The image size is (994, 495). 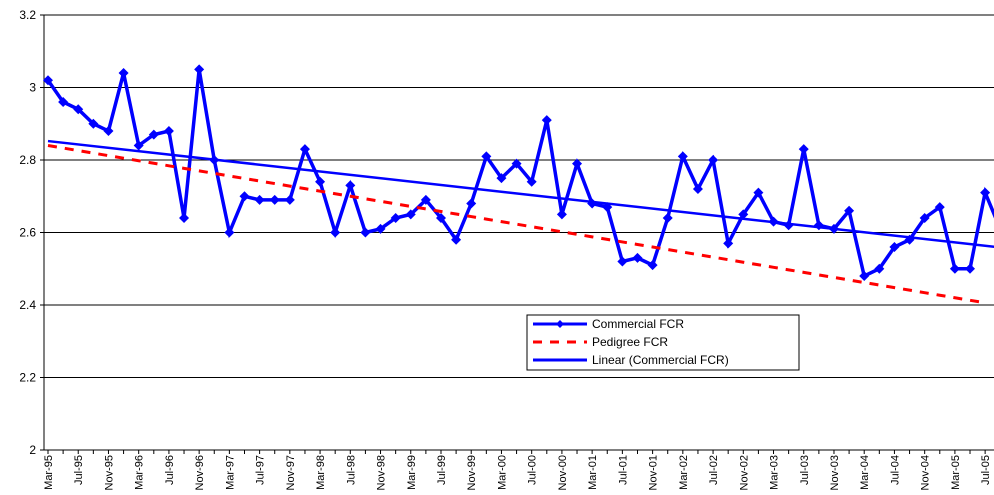 I want to click on legend-label: Linear (Commercial FCR), so click(x=660, y=360).